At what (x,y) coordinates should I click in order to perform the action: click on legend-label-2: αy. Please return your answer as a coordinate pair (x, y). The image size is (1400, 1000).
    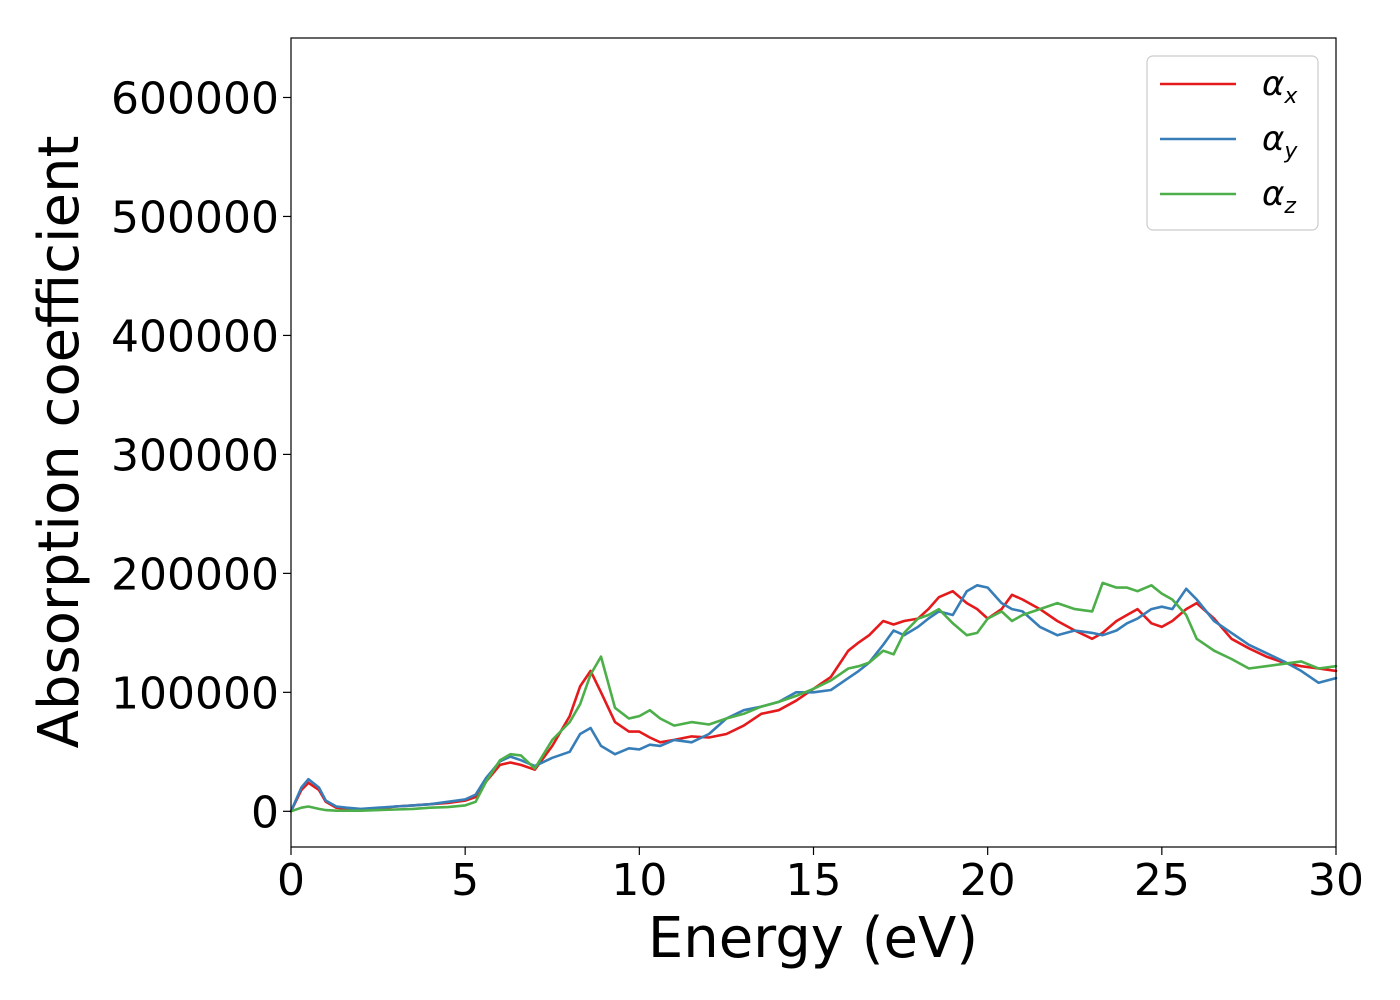
    Looking at the image, I should click on (1280, 141).